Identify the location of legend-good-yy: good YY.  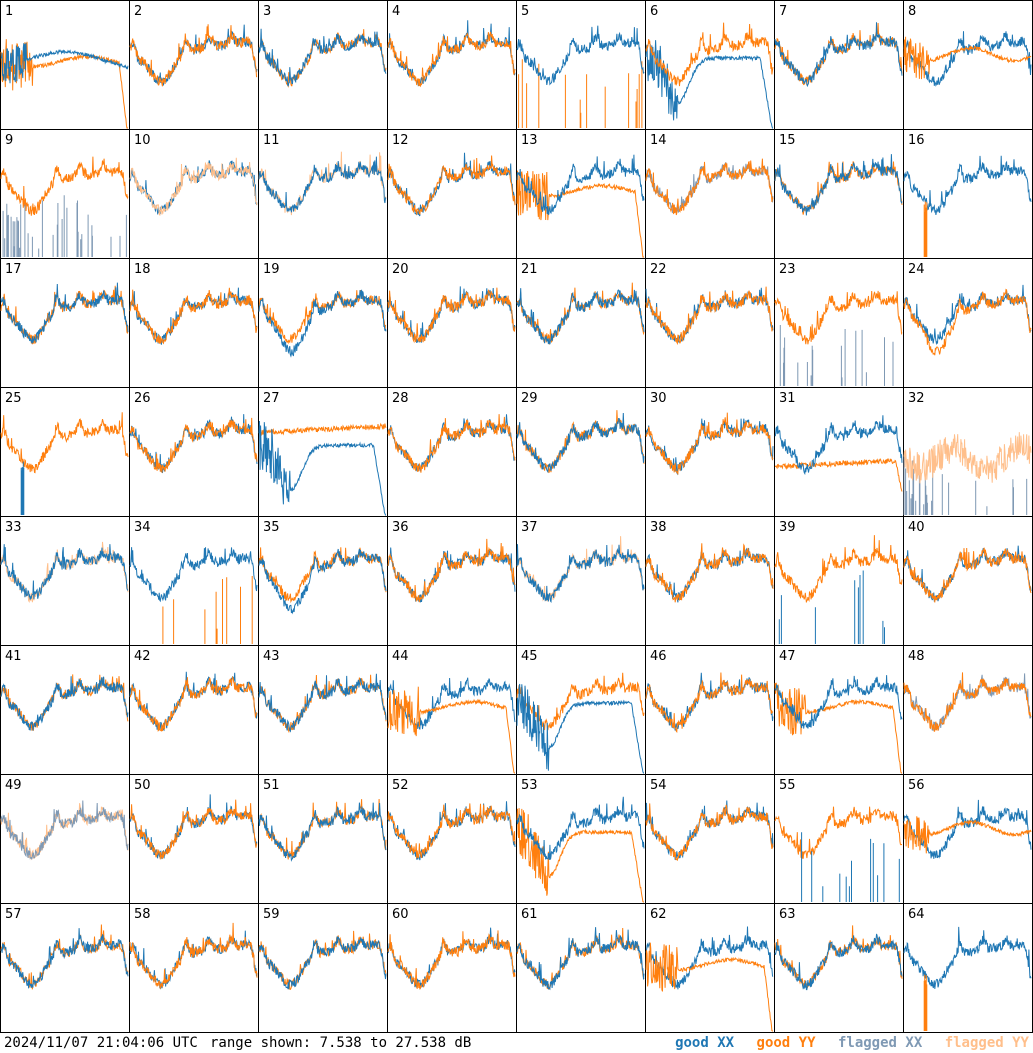
(786, 1043).